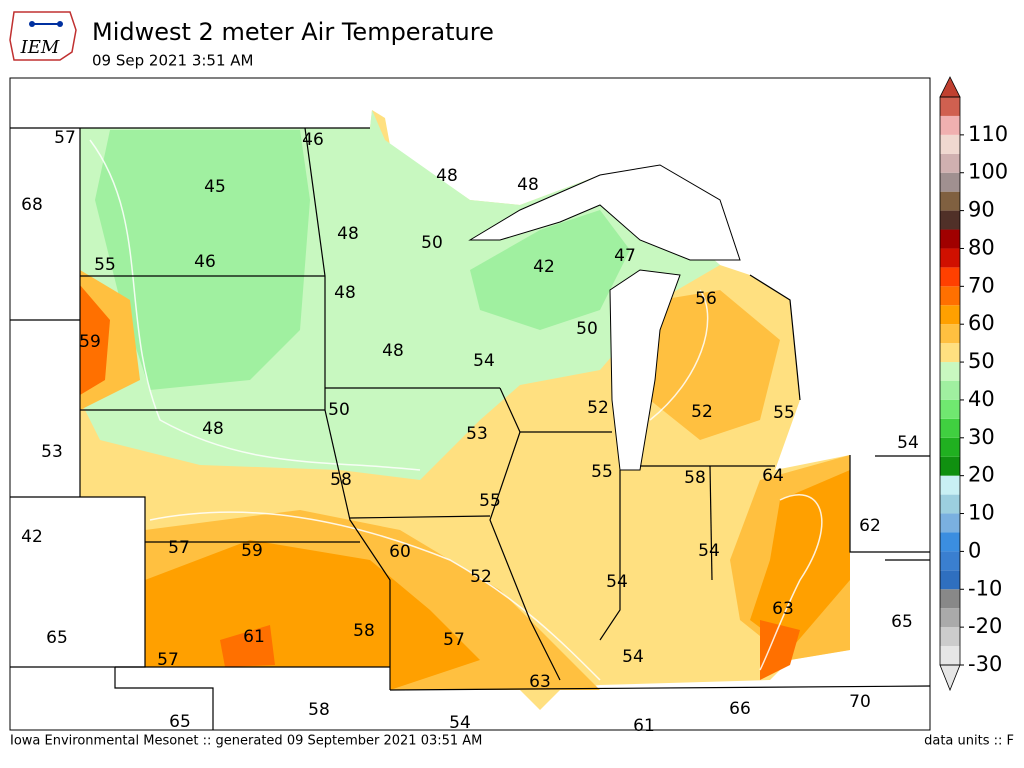 The height and width of the screenshot is (768, 1024). Describe the element at coordinates (400, 552) in the screenshot. I see `station-value: 60` at that location.